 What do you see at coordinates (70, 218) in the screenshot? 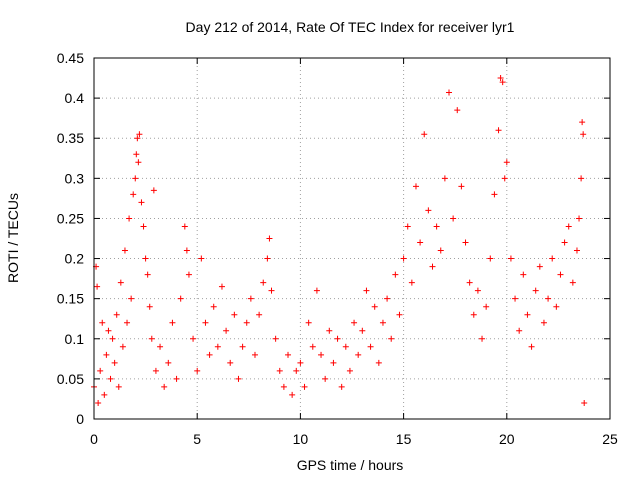
I see `y-tick-label: 0.25` at bounding box center [70, 218].